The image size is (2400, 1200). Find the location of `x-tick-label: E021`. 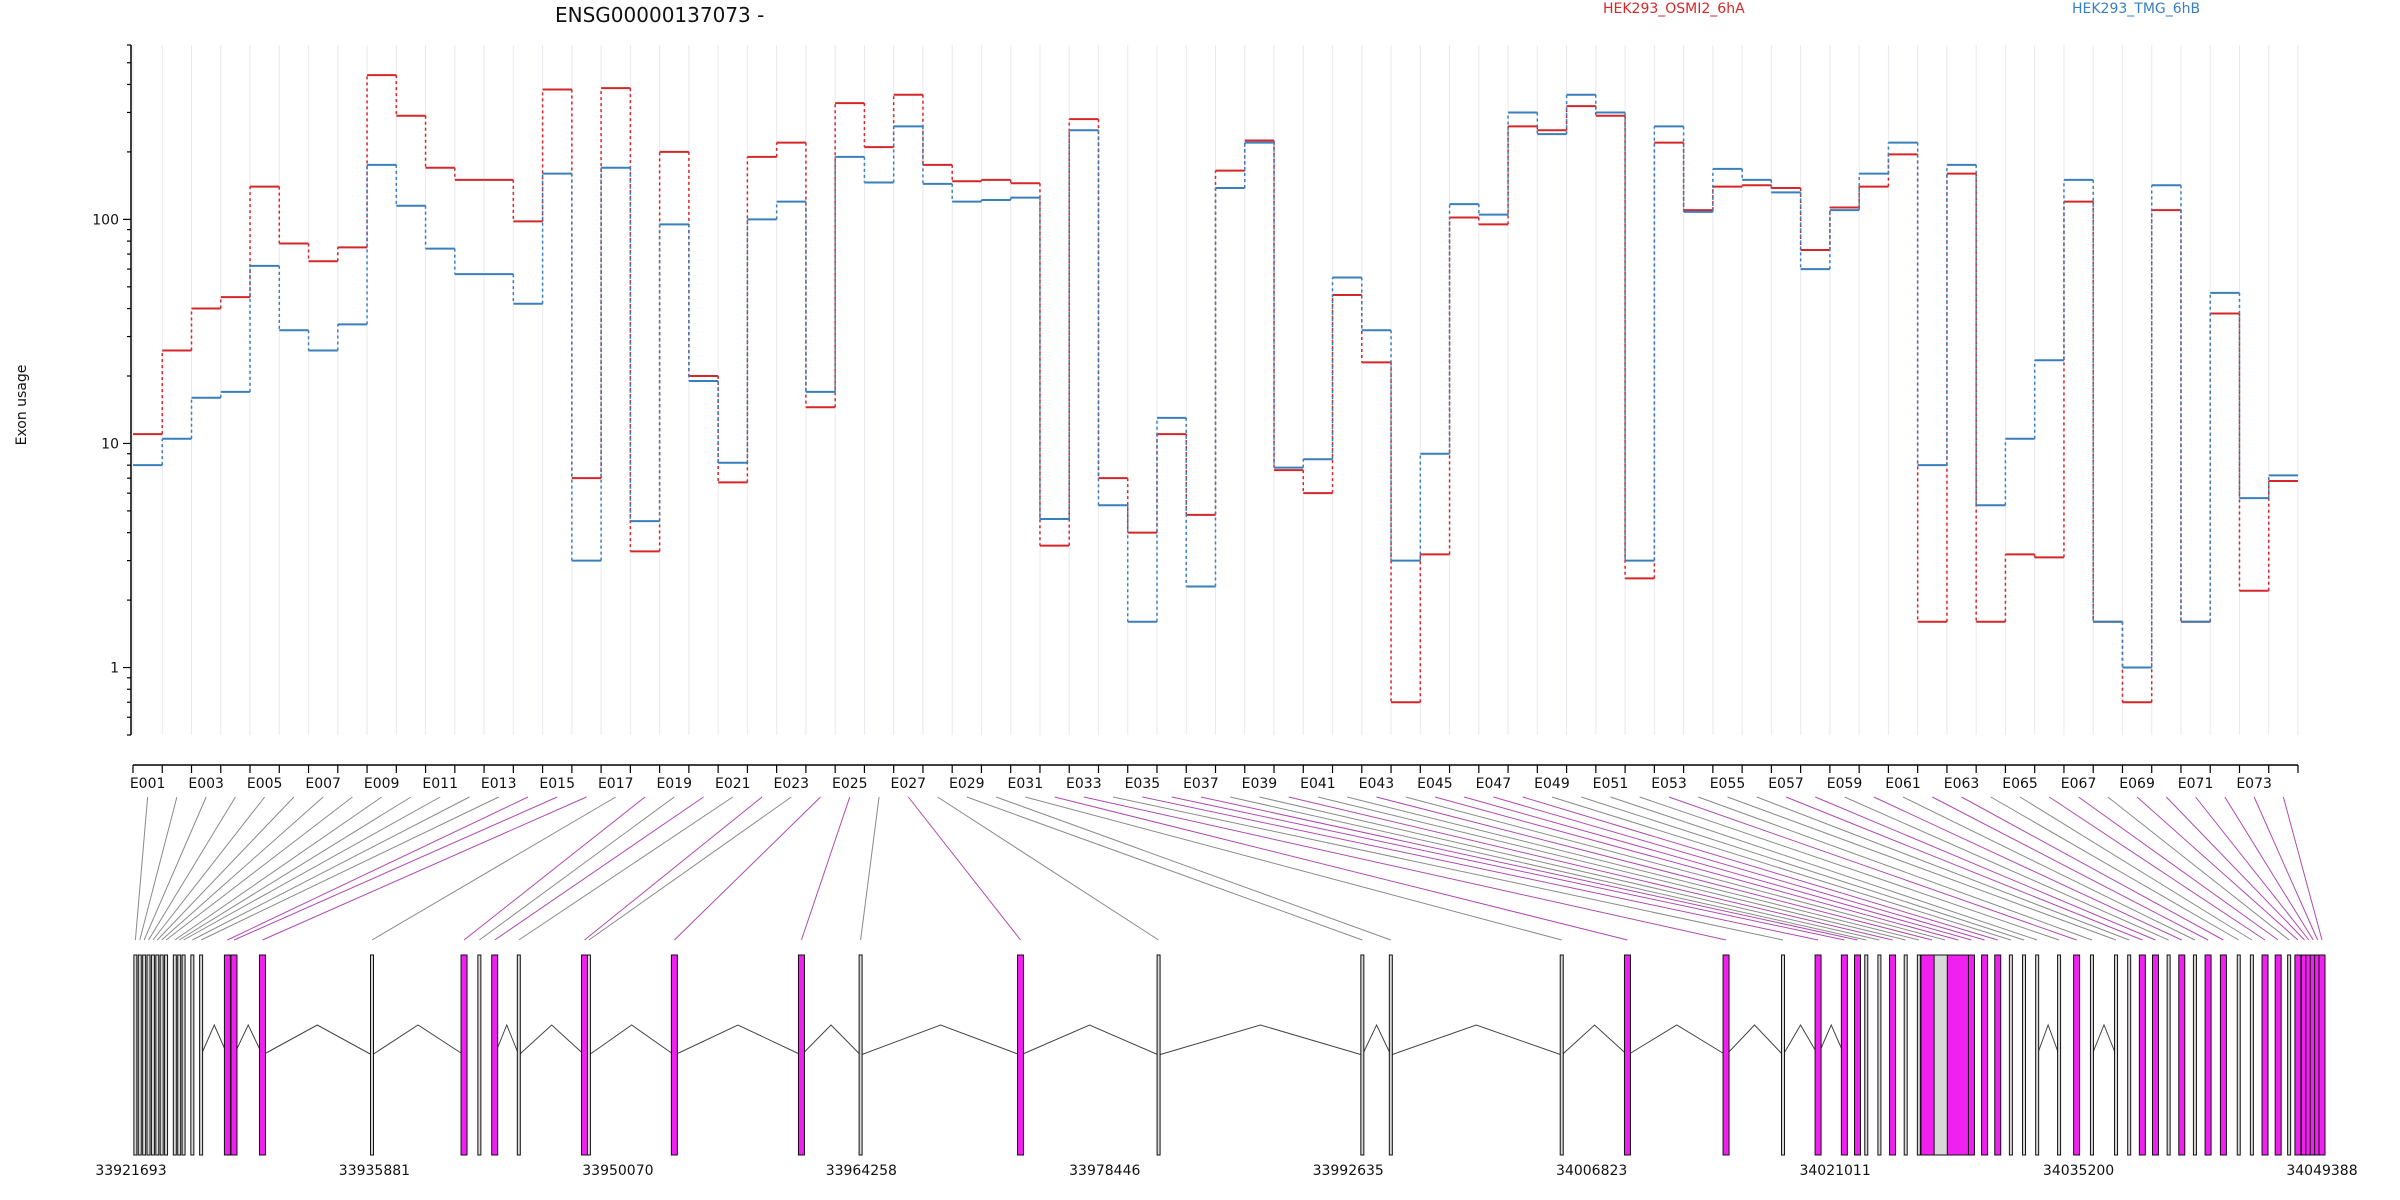

x-tick-label: E021 is located at coordinates (733, 784).